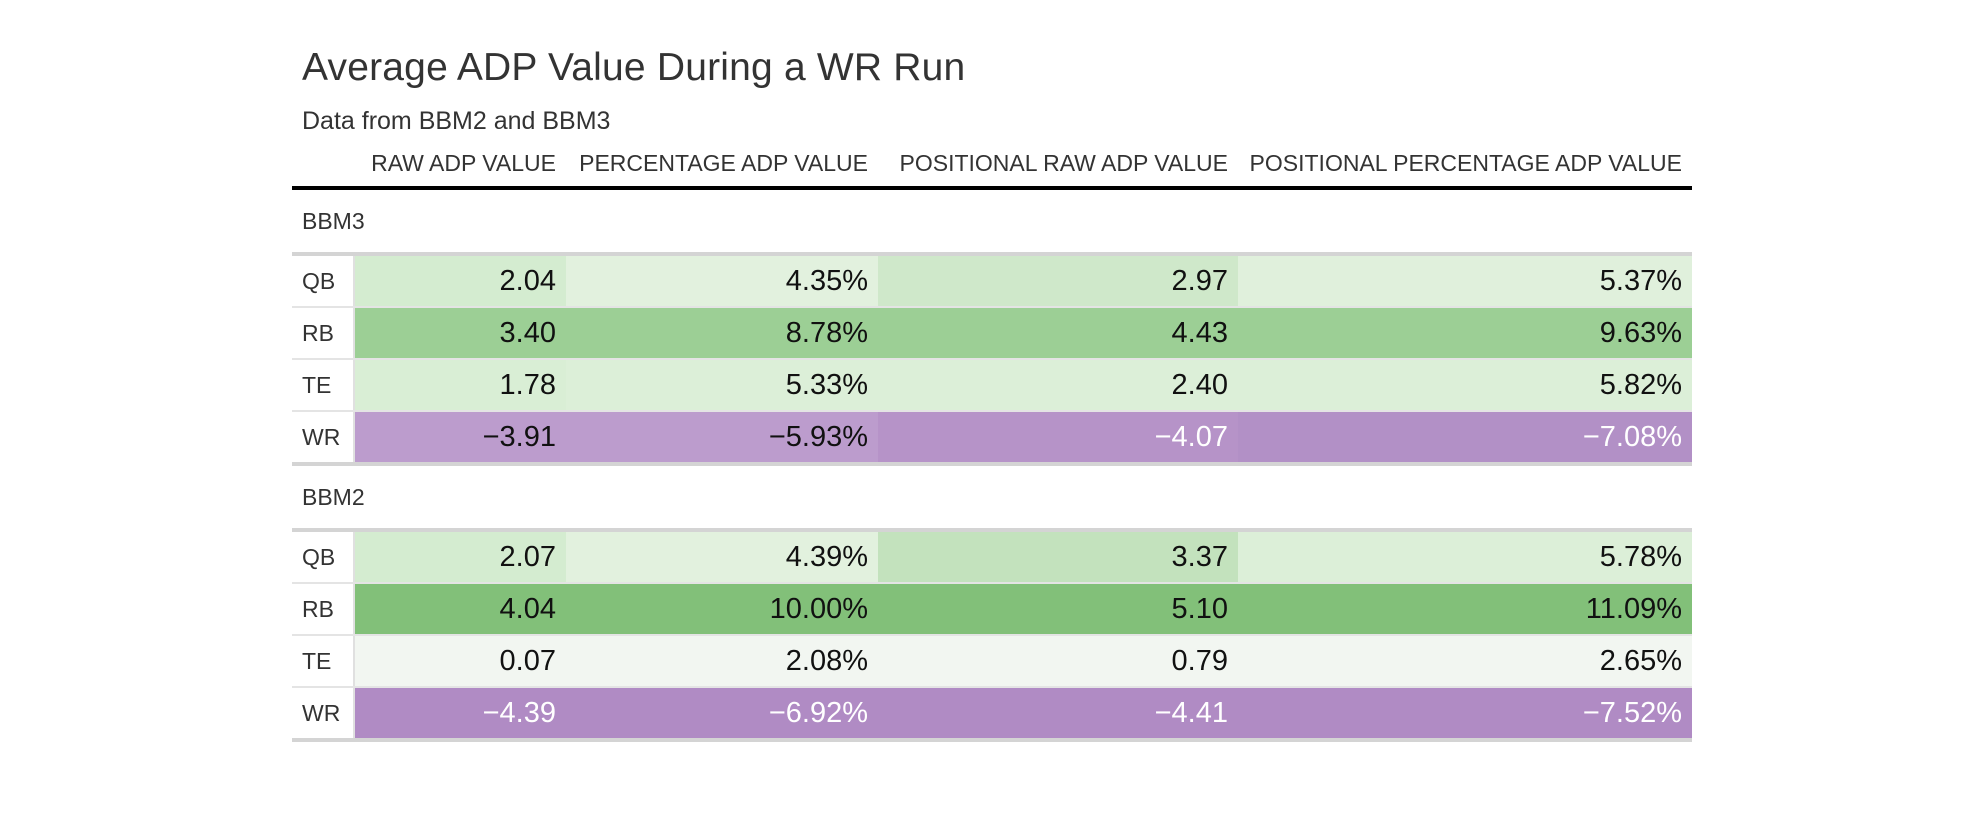  I want to click on value-cell: 3.40, so click(460, 333).